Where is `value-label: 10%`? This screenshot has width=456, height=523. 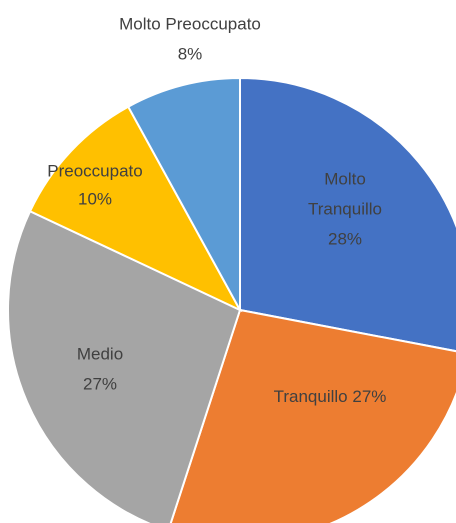
value-label: 10% is located at coordinates (95, 198).